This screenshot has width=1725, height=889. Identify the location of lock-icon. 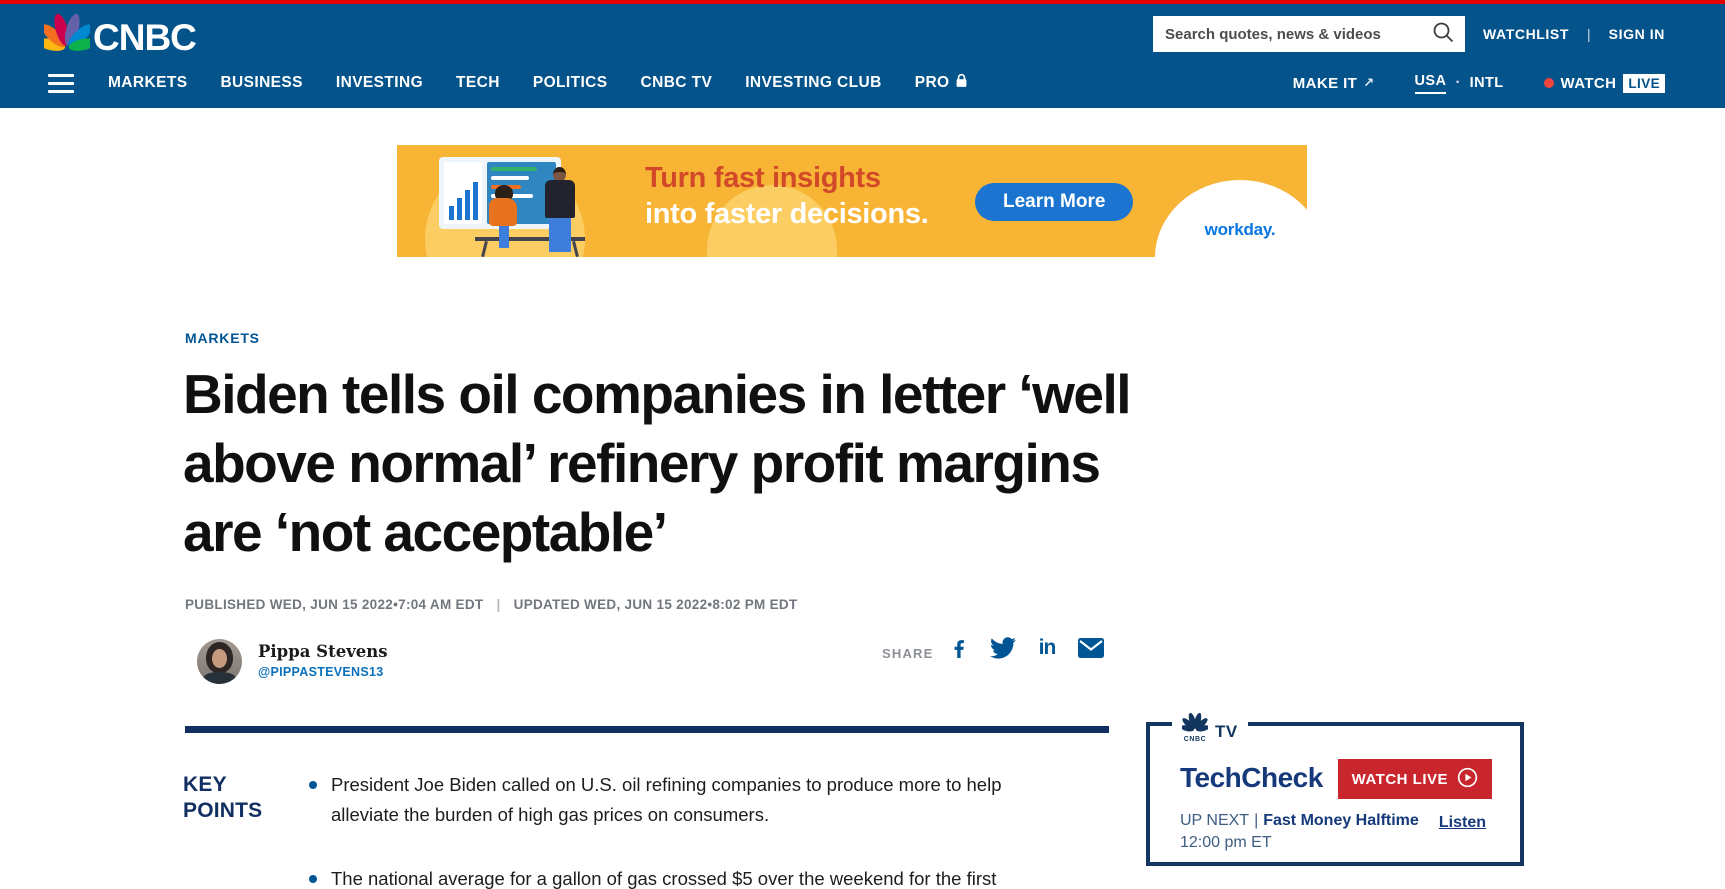
(961, 83).